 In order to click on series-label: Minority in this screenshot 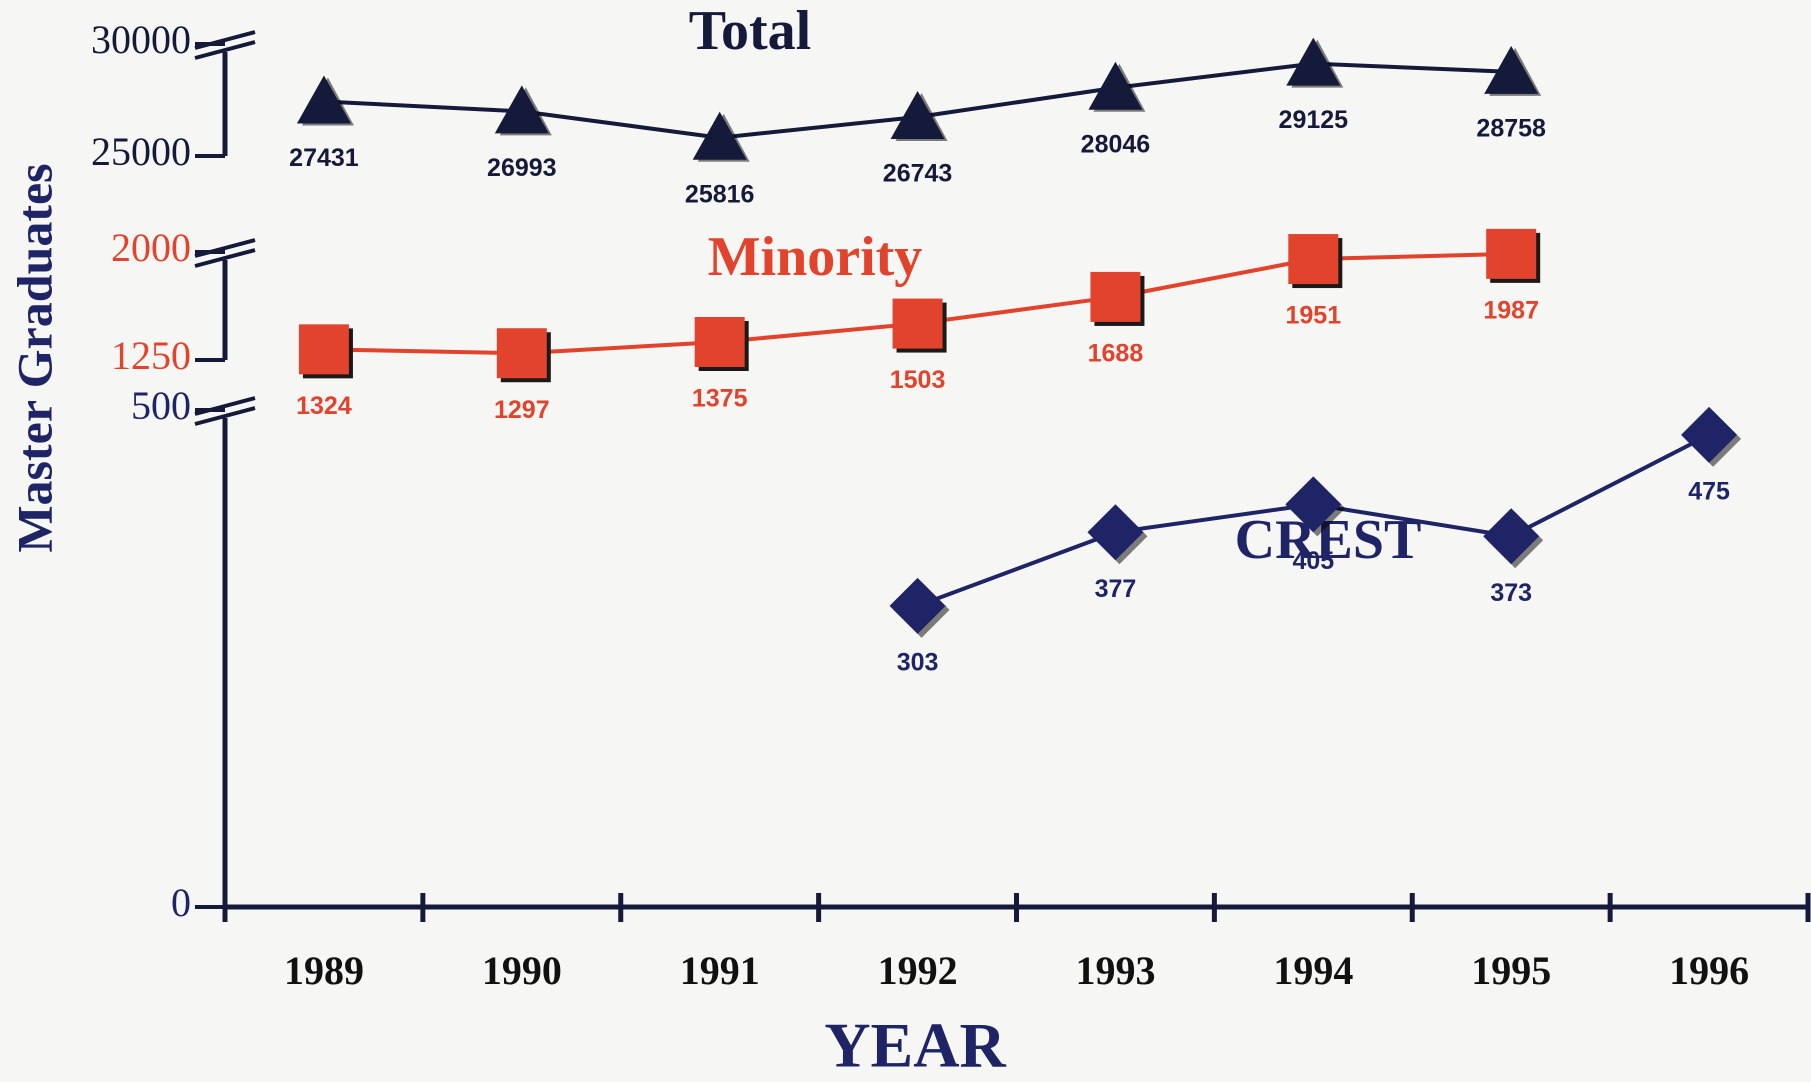, I will do `click(815, 257)`.